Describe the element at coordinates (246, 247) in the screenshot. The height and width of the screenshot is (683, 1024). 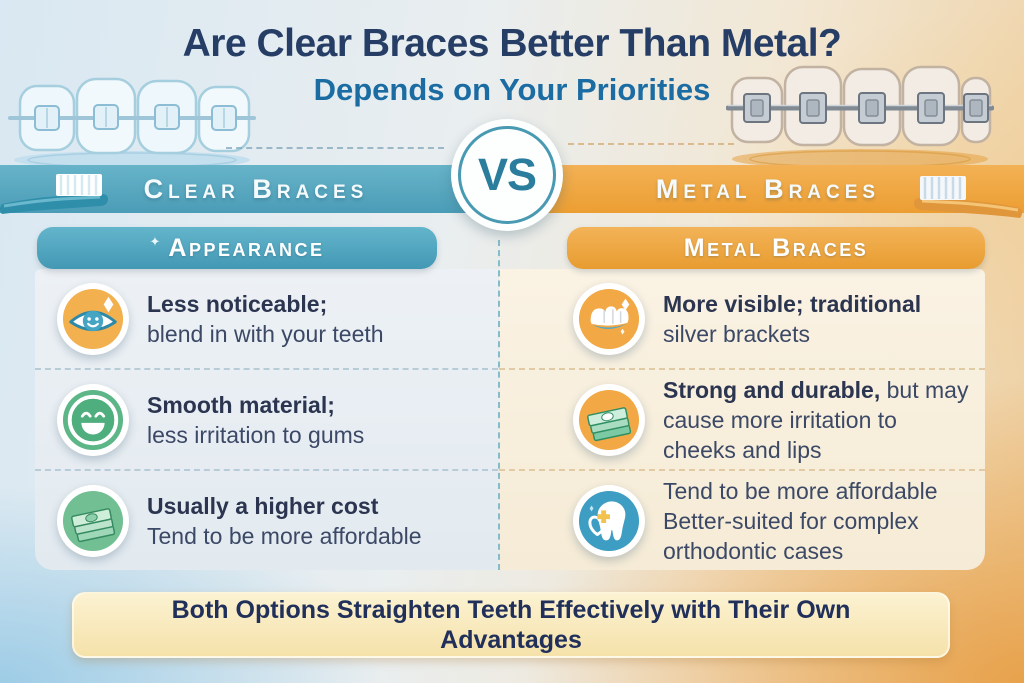
I see `appearance-header-label: Appearance` at that location.